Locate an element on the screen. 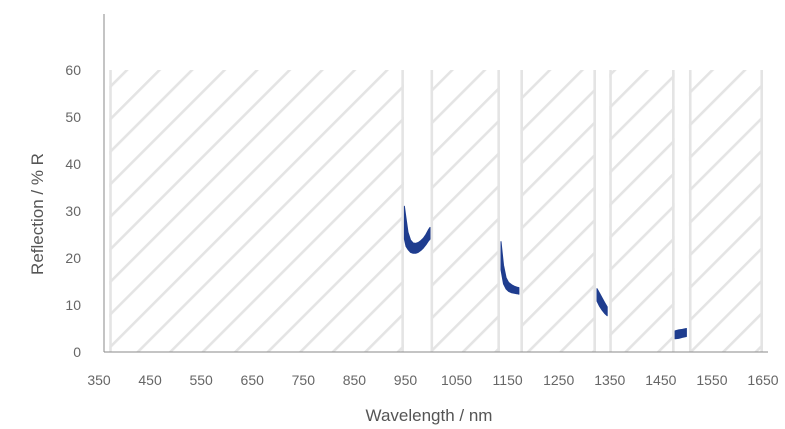 This screenshot has width=785, height=429. x-tick-label: 1450 is located at coordinates (660, 380).